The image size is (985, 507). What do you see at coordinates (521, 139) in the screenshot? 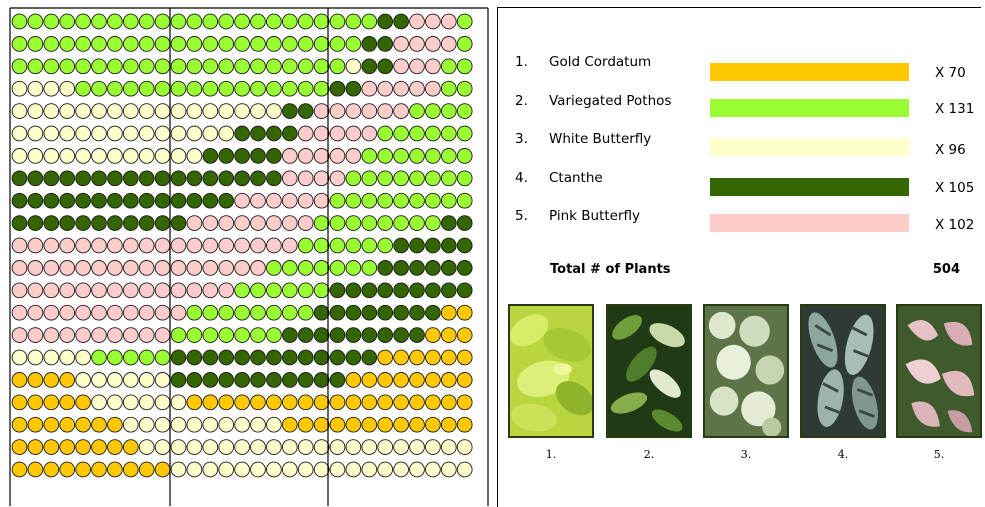
I see `legend-number: 3.` at bounding box center [521, 139].